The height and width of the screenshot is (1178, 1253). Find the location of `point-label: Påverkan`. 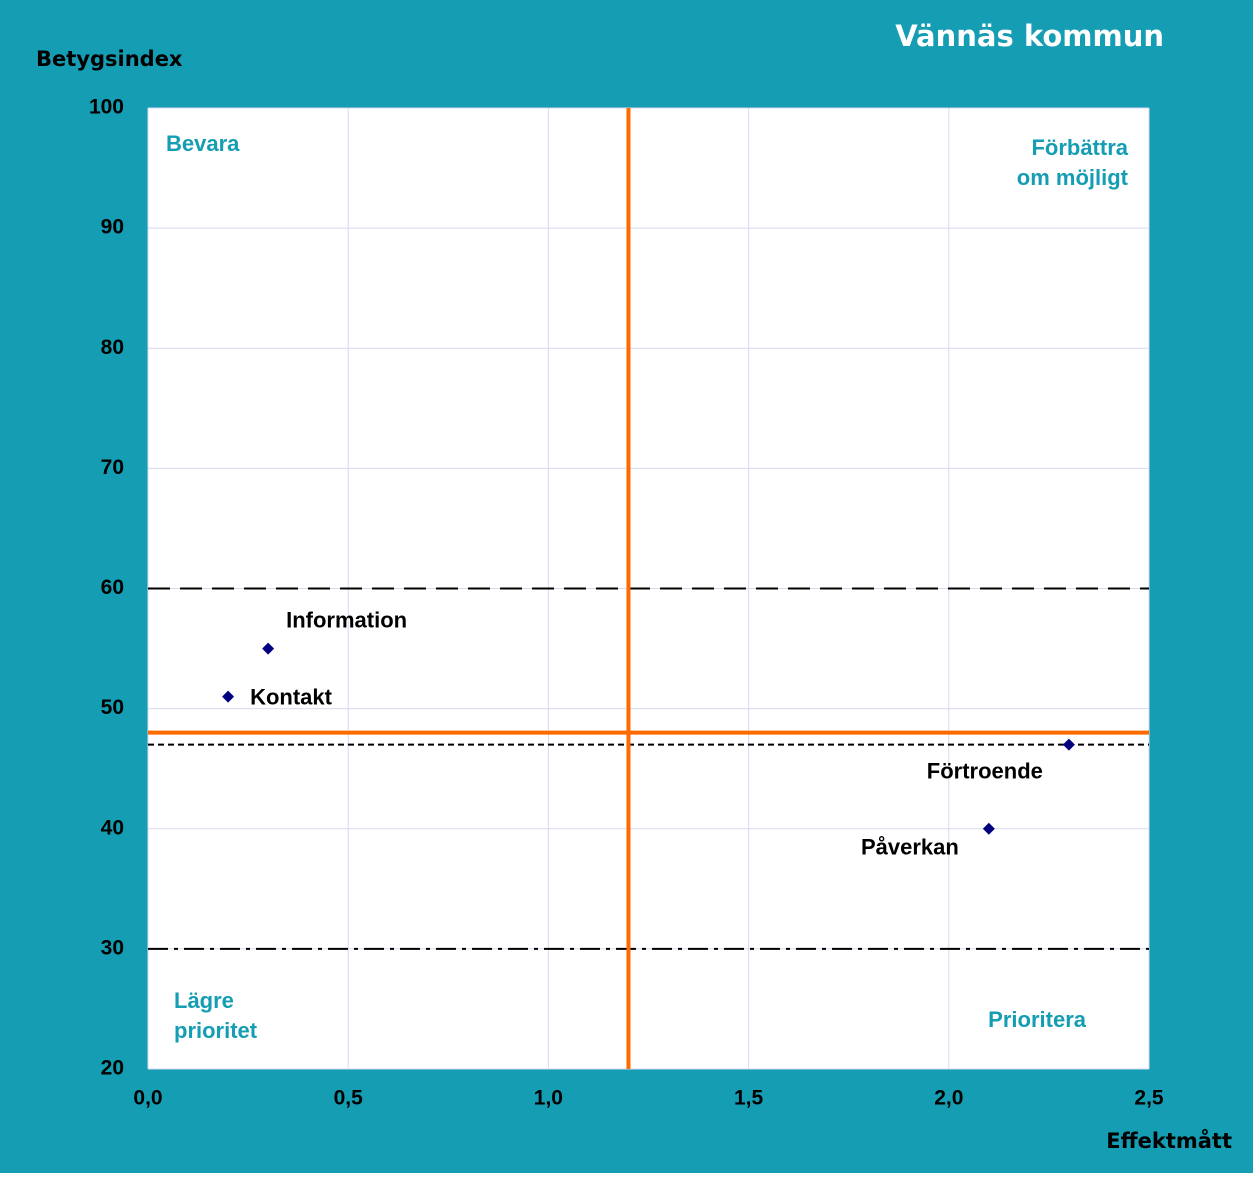

point-label: Påverkan is located at coordinates (910, 847).